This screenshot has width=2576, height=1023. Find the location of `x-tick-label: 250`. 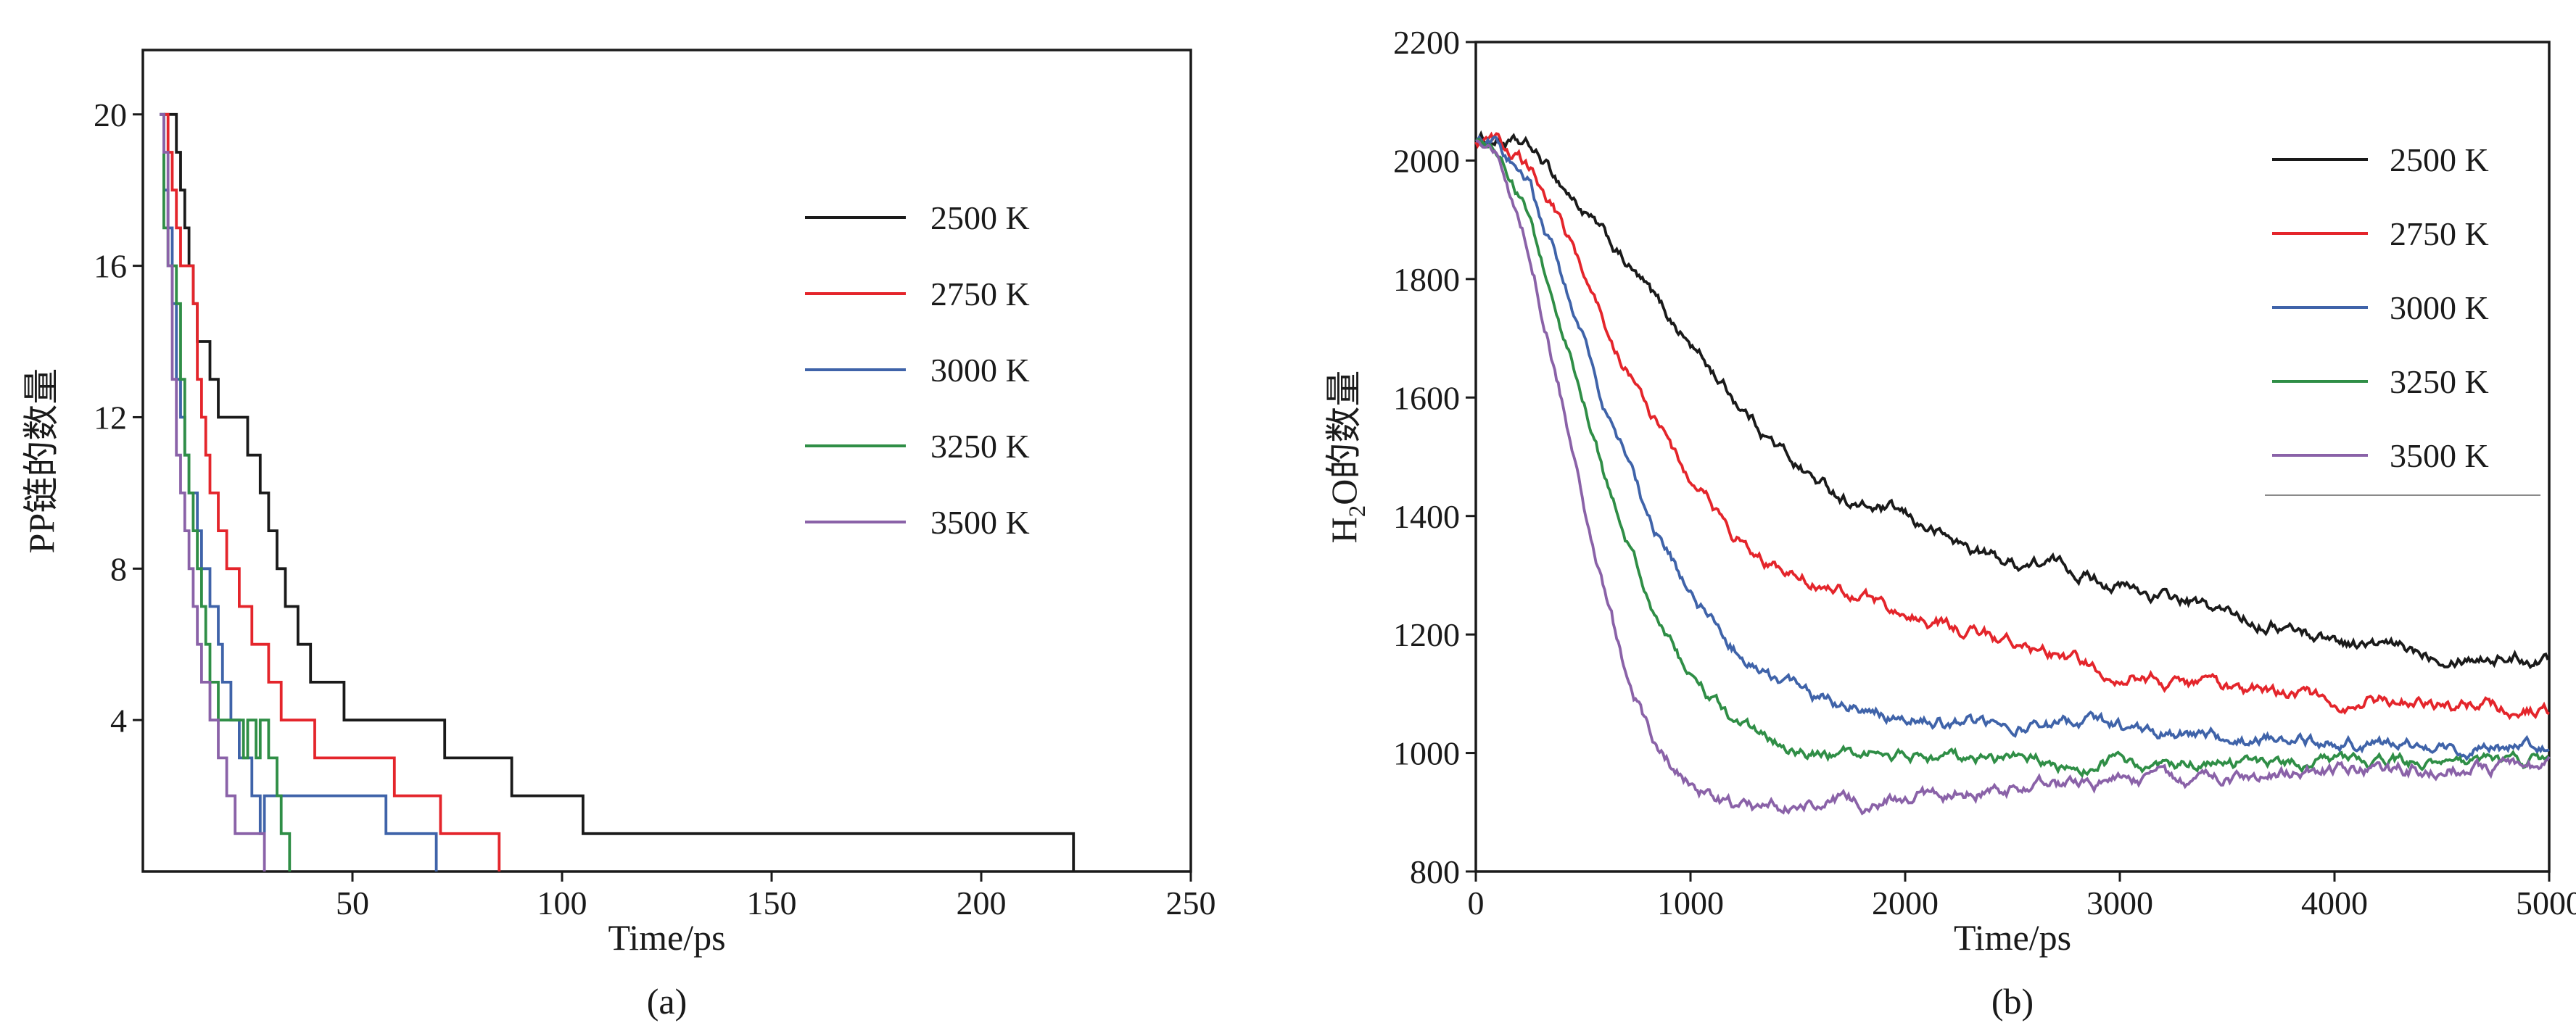

x-tick-label: 250 is located at coordinates (1191, 903).